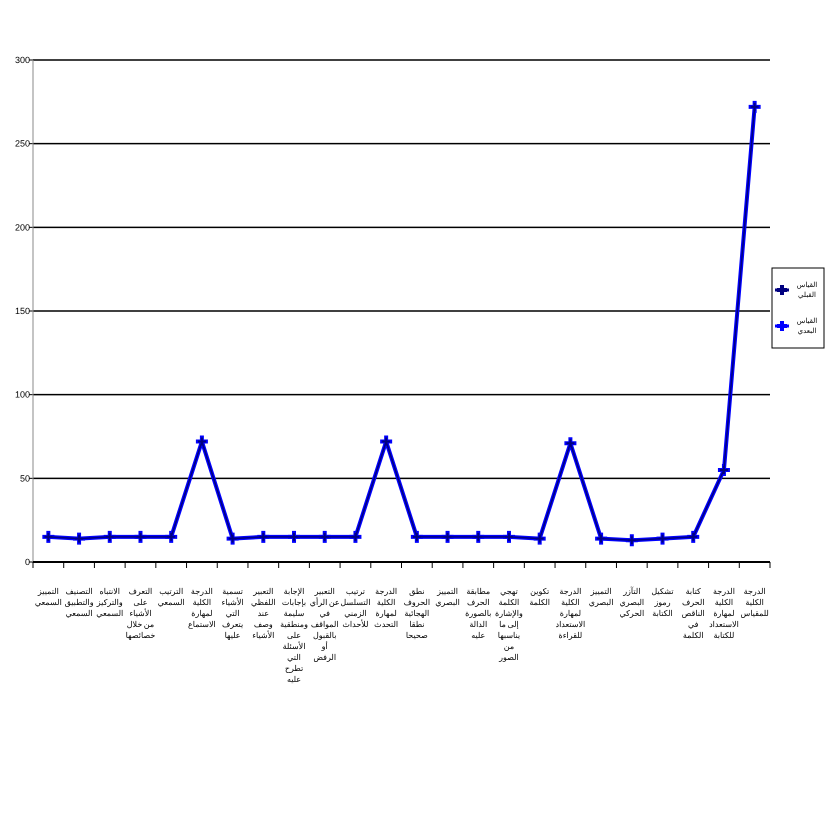 This screenshot has height=814, width=825. What do you see at coordinates (79, 602) in the screenshot?
I see `x-tick-label: التصنيف والتطبيق السمعي` at bounding box center [79, 602].